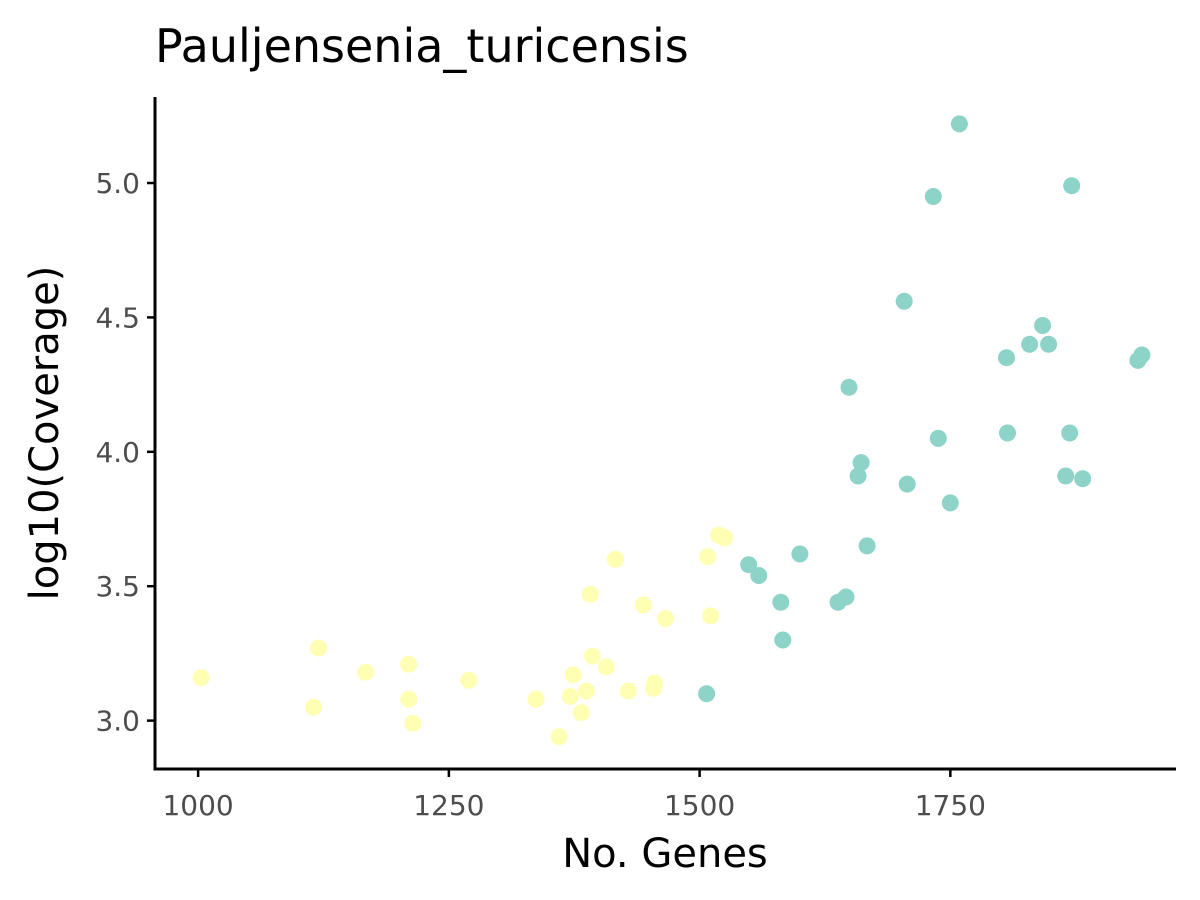  I want to click on x-tick-label: 1250, so click(448, 805).